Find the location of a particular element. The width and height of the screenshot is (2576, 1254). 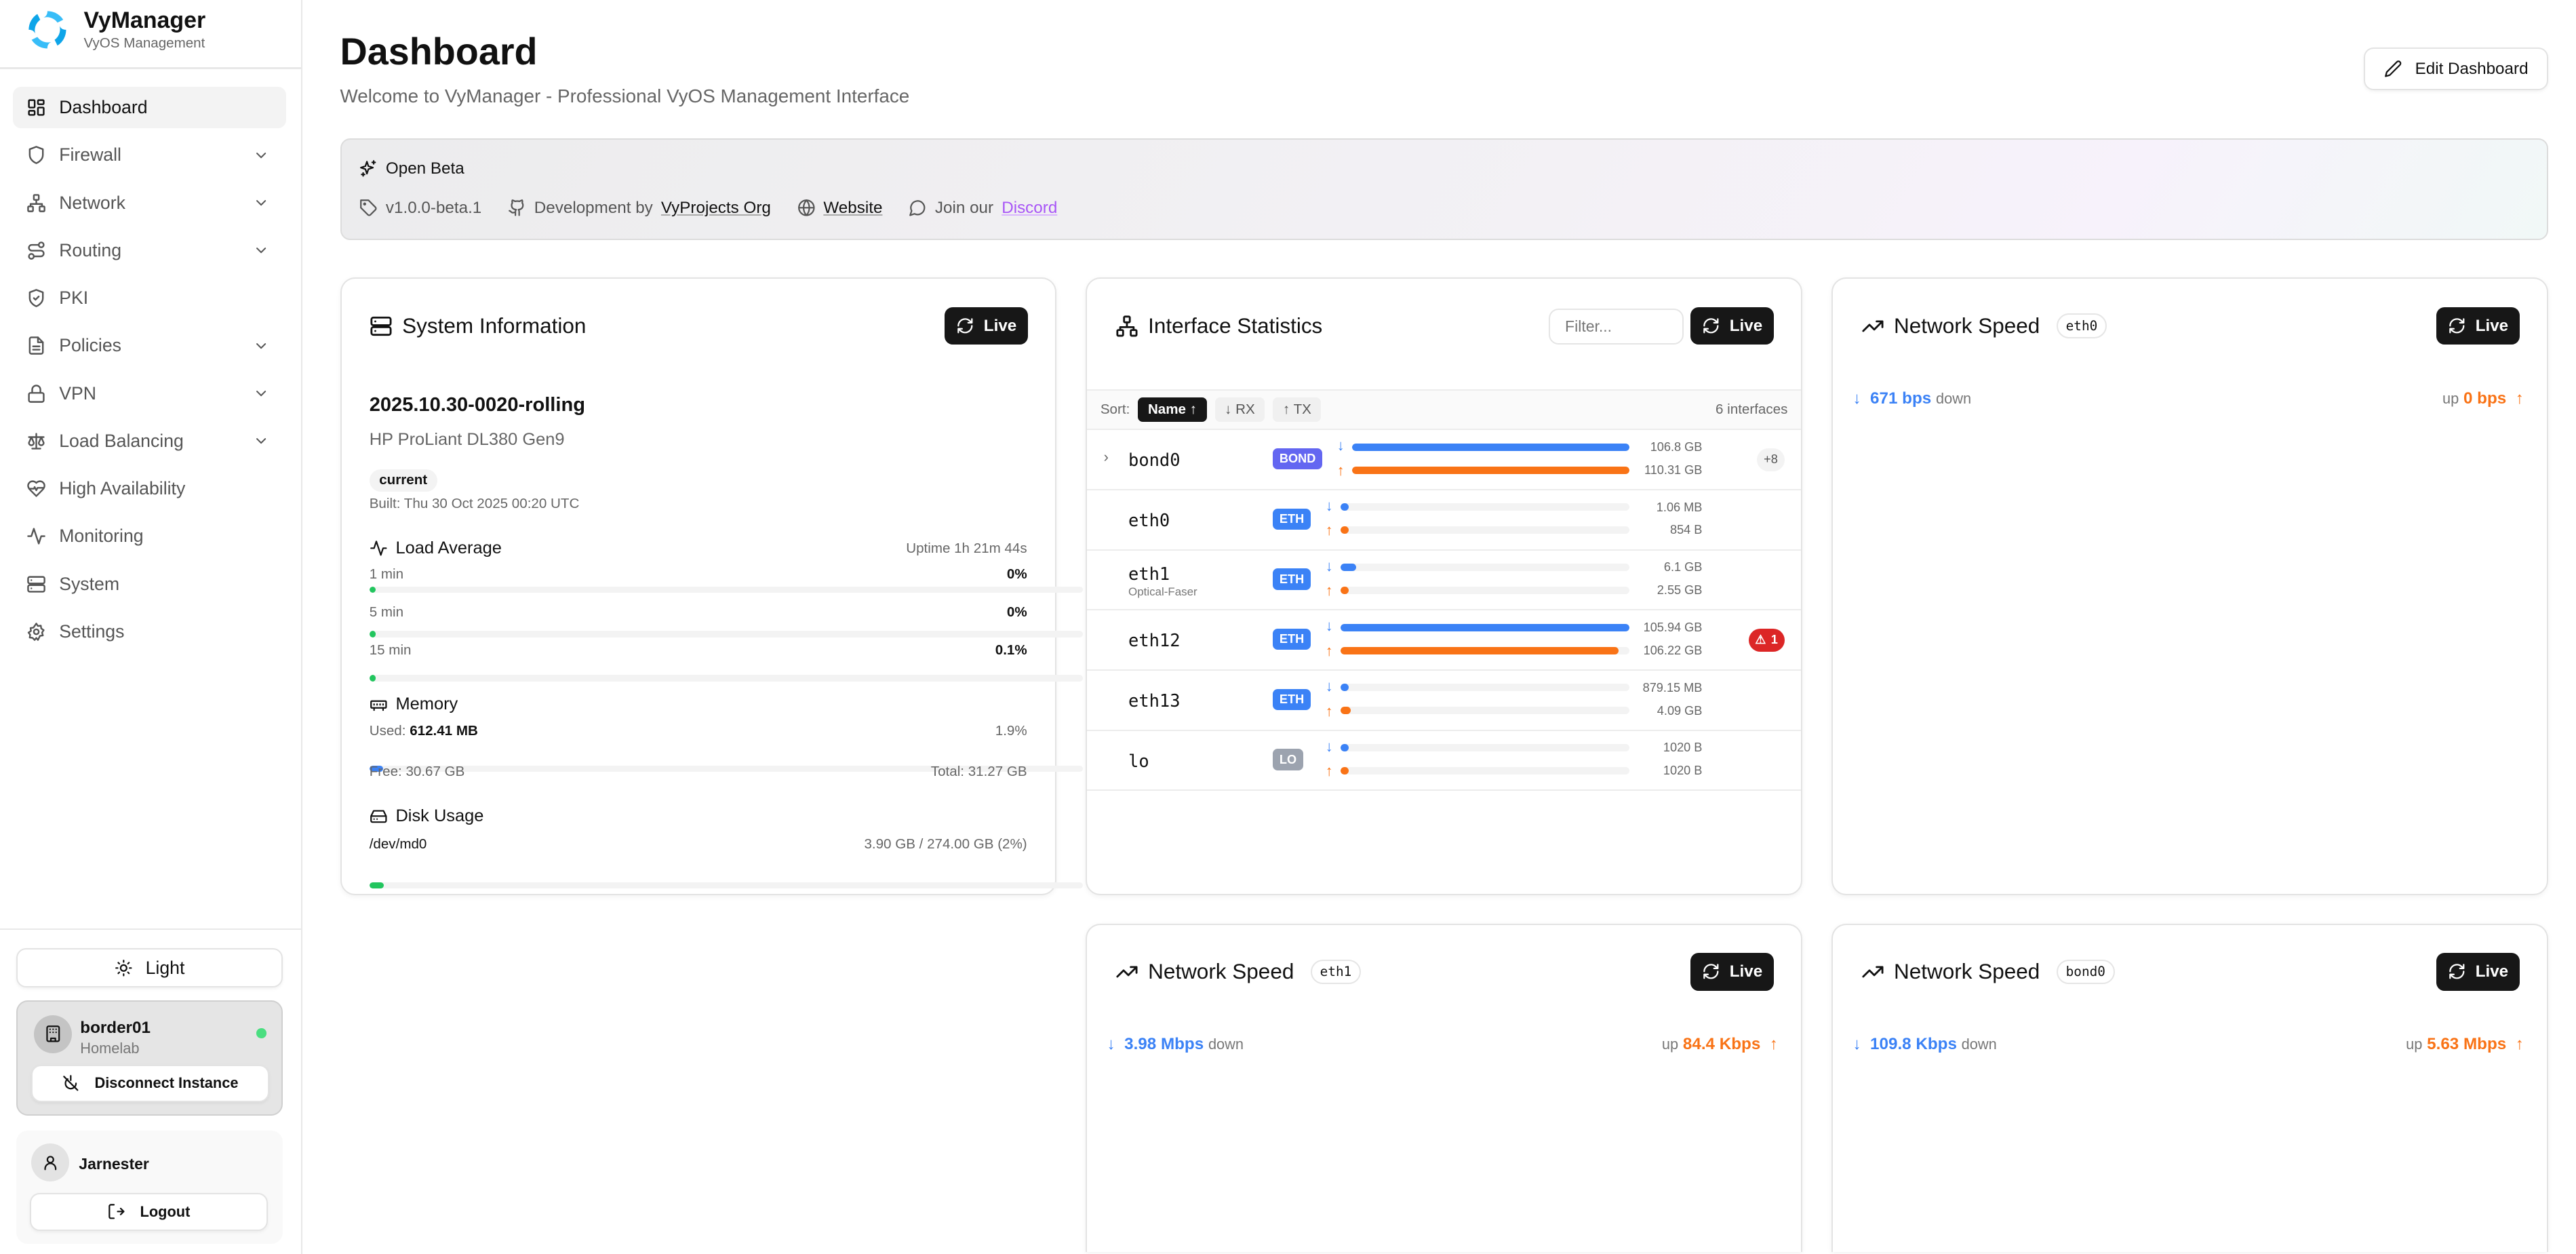

disconnect-instance-button: Disconnect Instance is located at coordinates (150, 1083).